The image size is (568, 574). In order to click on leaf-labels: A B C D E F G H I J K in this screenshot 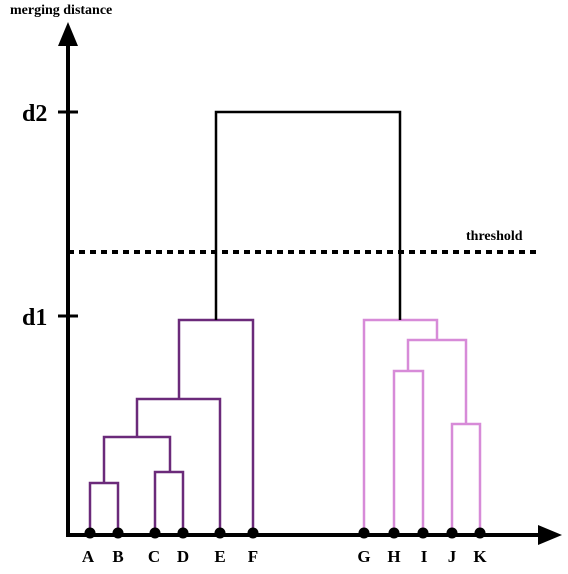, I will do `click(285, 556)`.